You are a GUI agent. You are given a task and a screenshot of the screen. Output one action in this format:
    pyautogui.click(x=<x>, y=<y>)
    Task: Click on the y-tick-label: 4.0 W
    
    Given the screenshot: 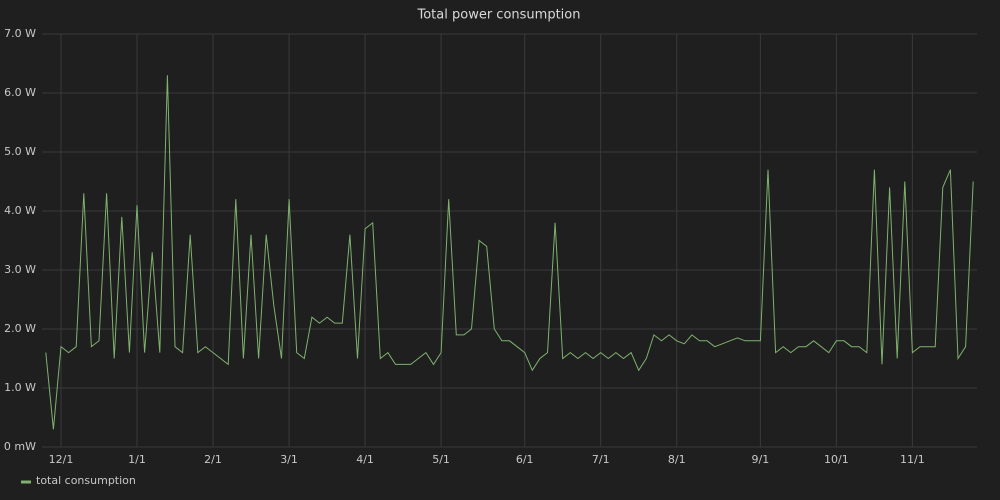 What is the action you would take?
    pyautogui.click(x=20, y=210)
    